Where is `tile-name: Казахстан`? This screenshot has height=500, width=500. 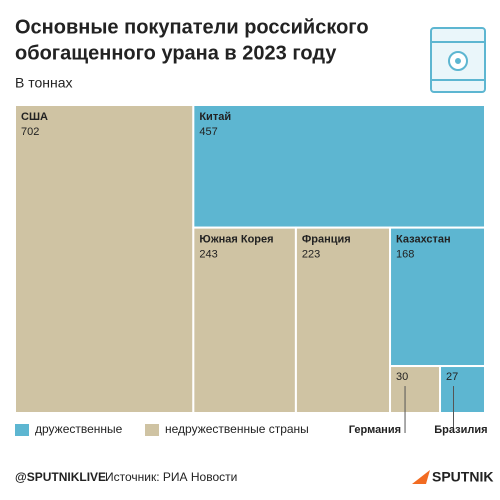
tile-name: Казахстан is located at coordinates (423, 240).